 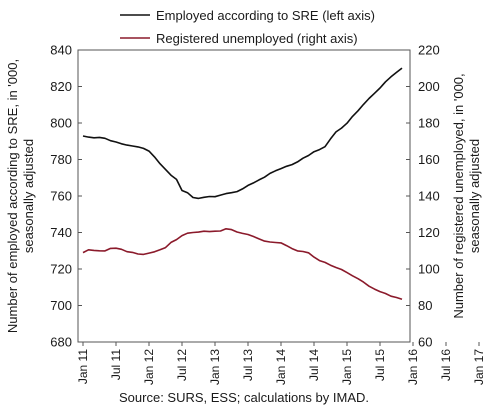 What do you see at coordinates (242, 264) in the screenshot?
I see `series-line-unemployed` at bounding box center [242, 264].